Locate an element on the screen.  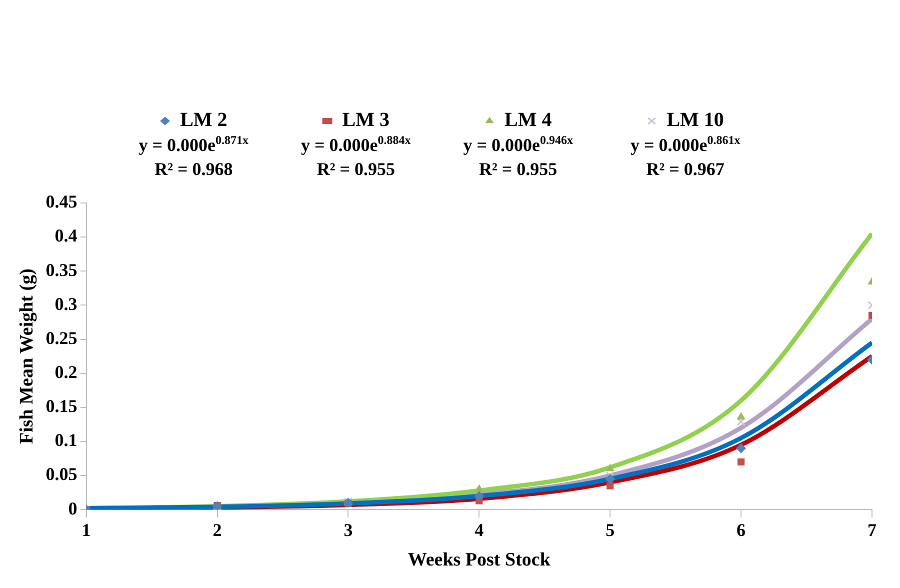
y-tick-label: 0.2 is located at coordinates (66, 372).